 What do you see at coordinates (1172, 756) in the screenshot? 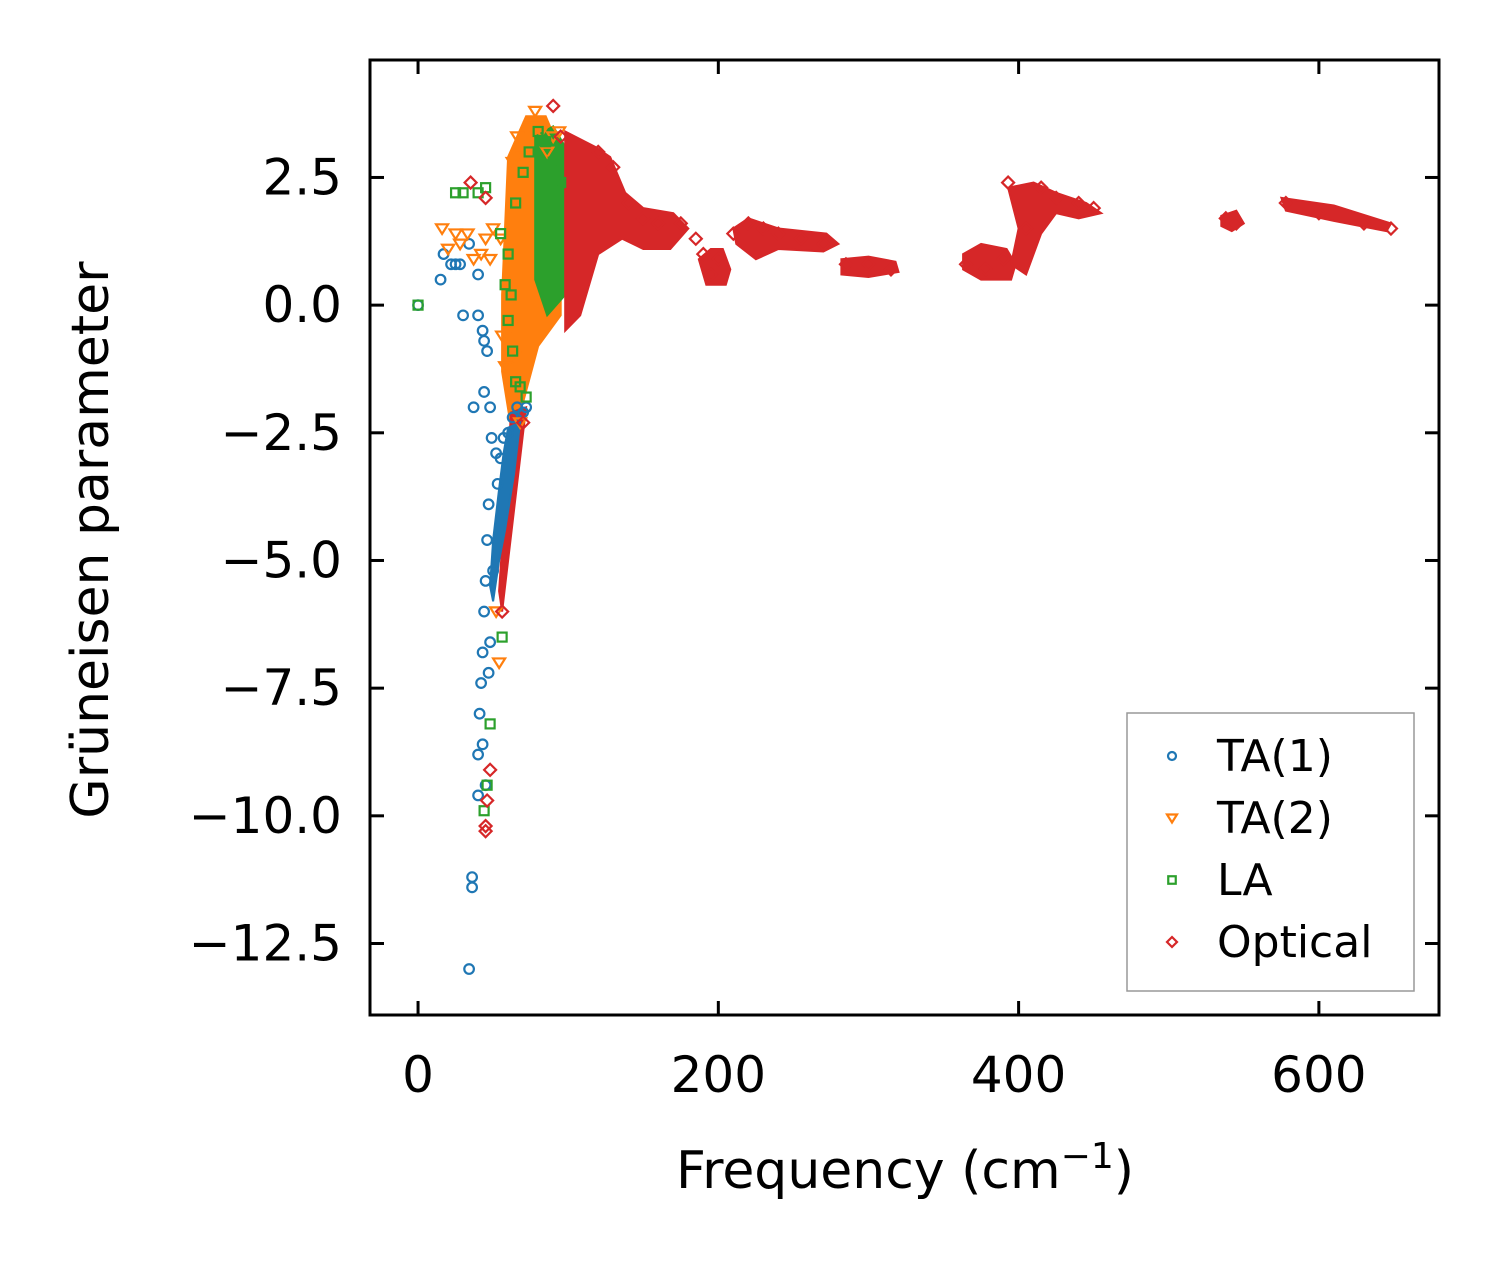
I see `legend-marker-ta1` at bounding box center [1172, 756].